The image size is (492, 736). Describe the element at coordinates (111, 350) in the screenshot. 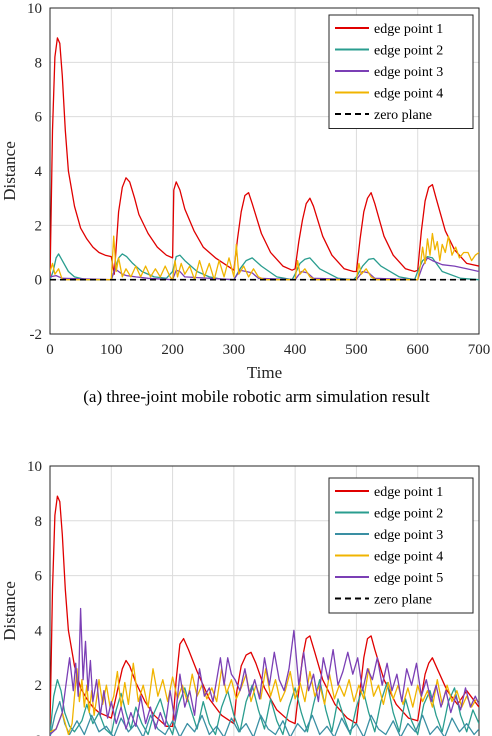

I see `x-tick-label: 100` at that location.